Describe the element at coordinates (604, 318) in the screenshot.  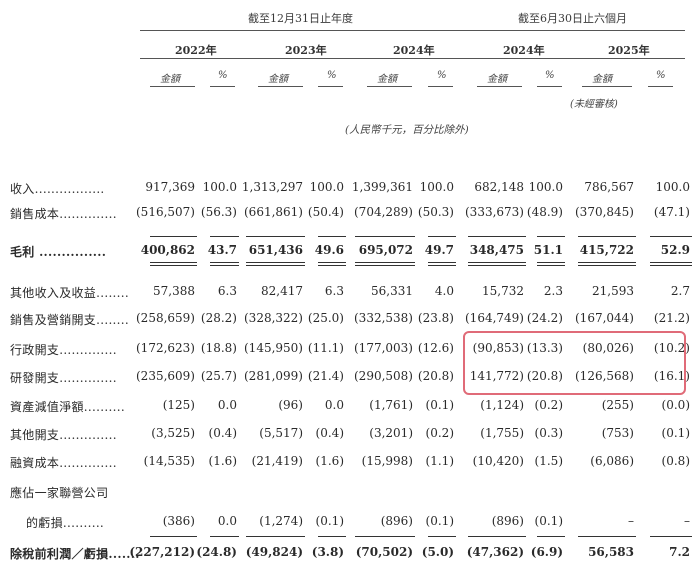
I see `amount-cell: (167,044)` at that location.